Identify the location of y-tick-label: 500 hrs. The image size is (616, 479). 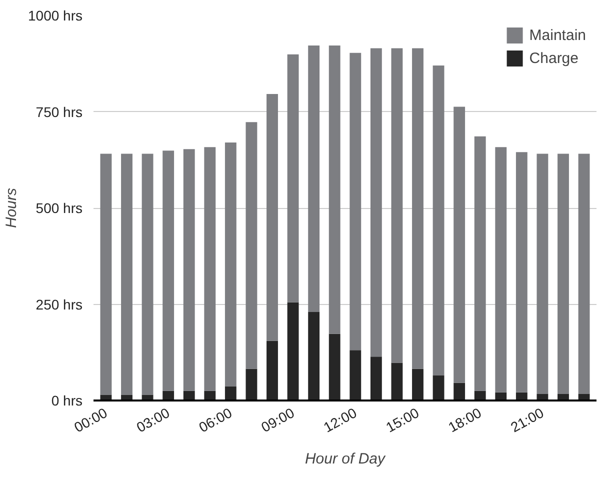
(59, 208).